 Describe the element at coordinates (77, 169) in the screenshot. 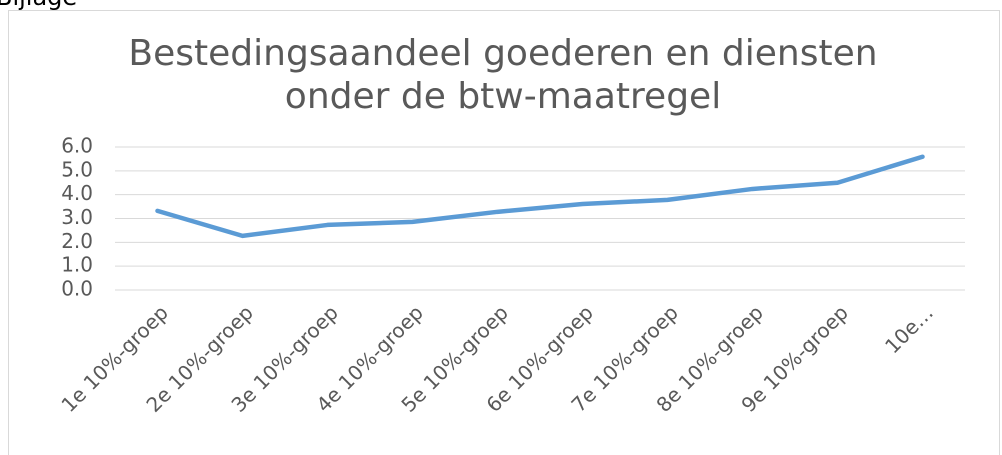

I see `y-tick-label: 5.0` at that location.